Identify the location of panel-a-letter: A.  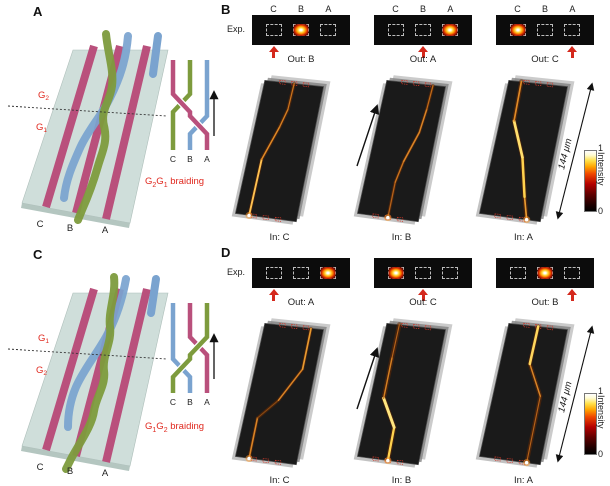
(38, 11).